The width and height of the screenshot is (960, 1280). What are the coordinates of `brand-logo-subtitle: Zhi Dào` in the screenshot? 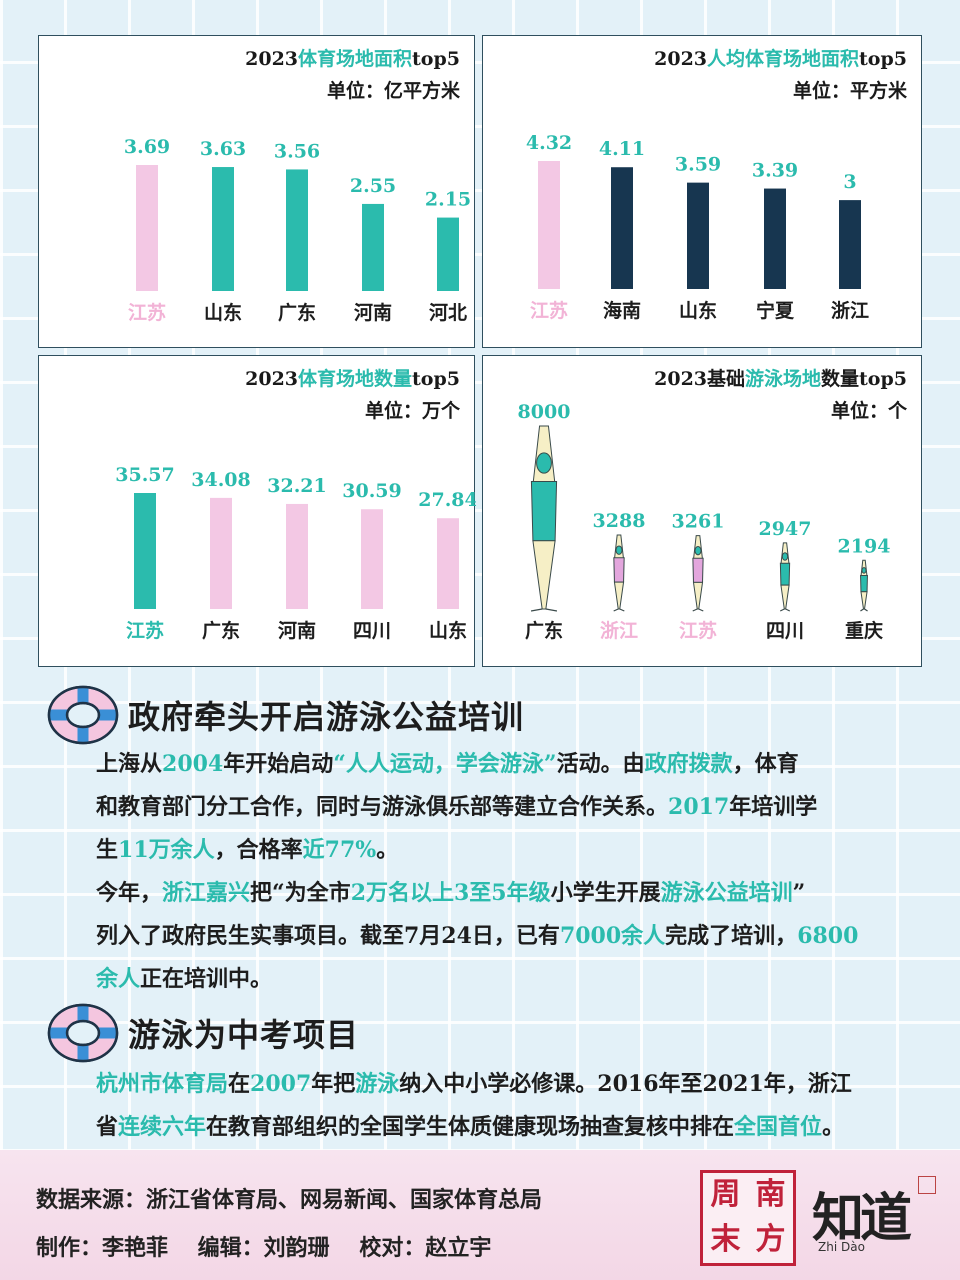 It's located at (841, 1247).